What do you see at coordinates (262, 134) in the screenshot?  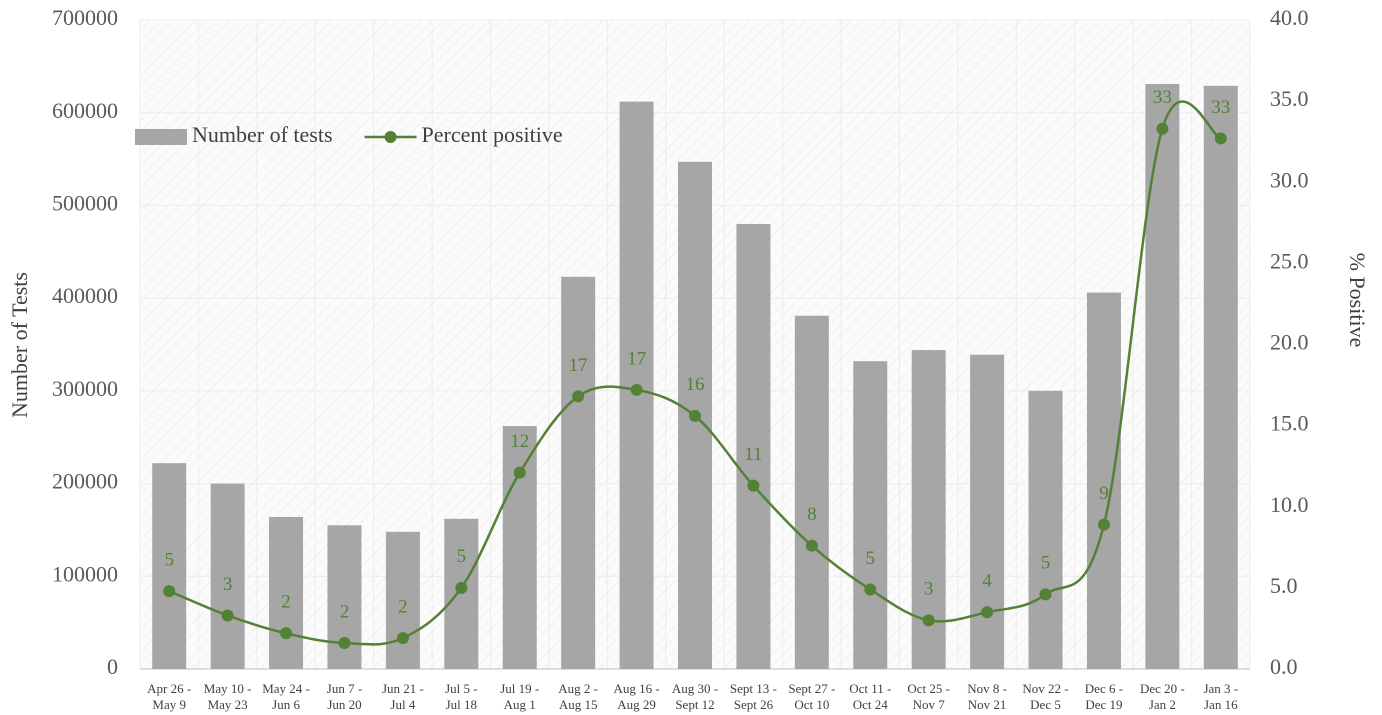 I see `legend-label: Number of tests` at bounding box center [262, 134].